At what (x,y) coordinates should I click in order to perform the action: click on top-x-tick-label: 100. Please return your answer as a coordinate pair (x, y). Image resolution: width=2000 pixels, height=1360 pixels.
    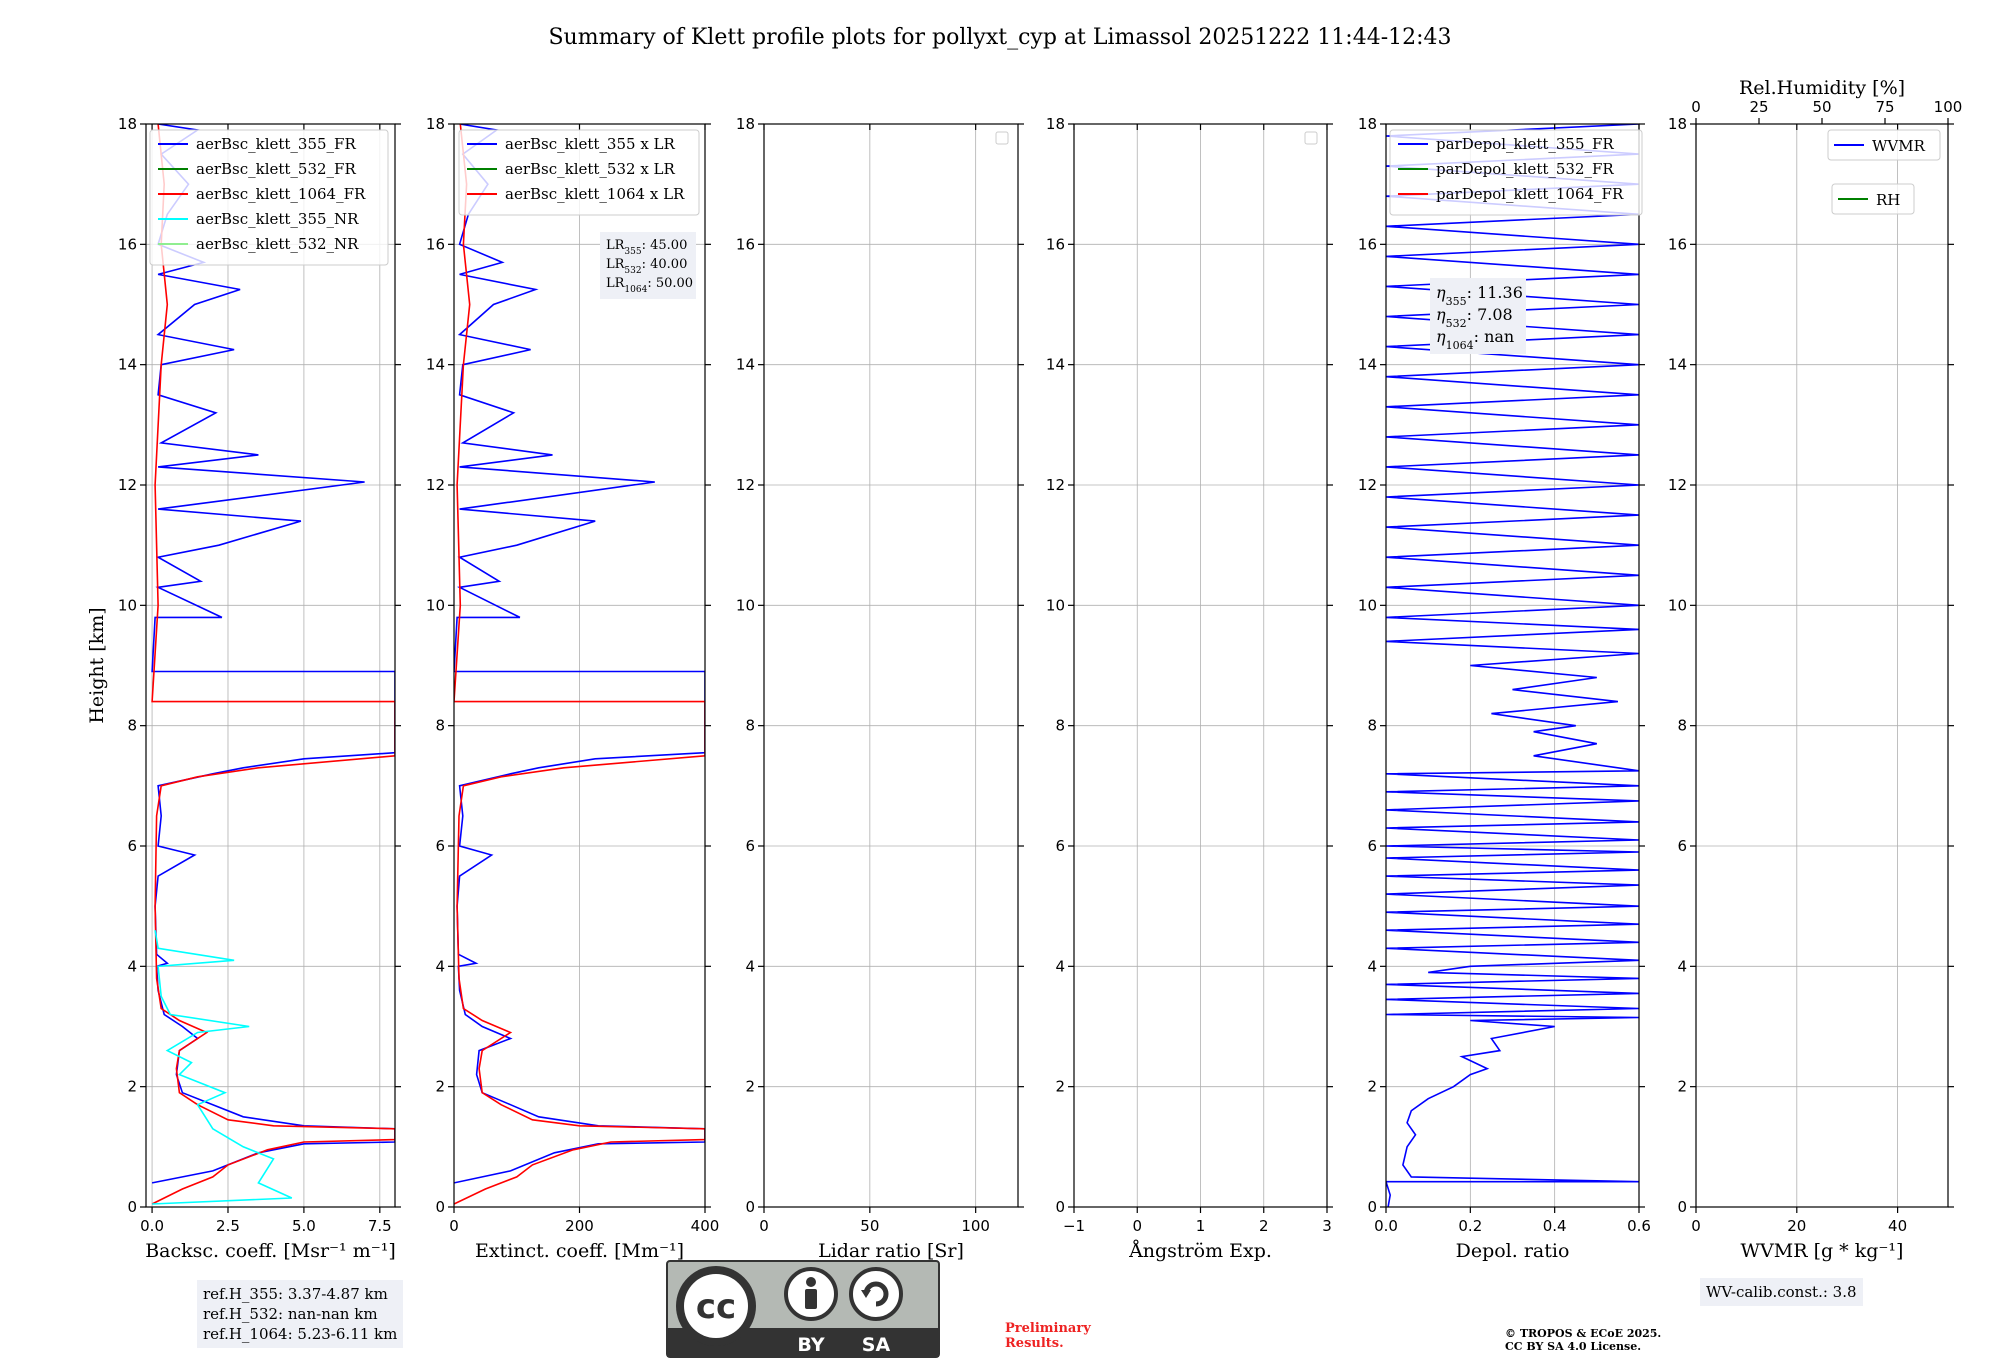
    Looking at the image, I should click on (1948, 107).